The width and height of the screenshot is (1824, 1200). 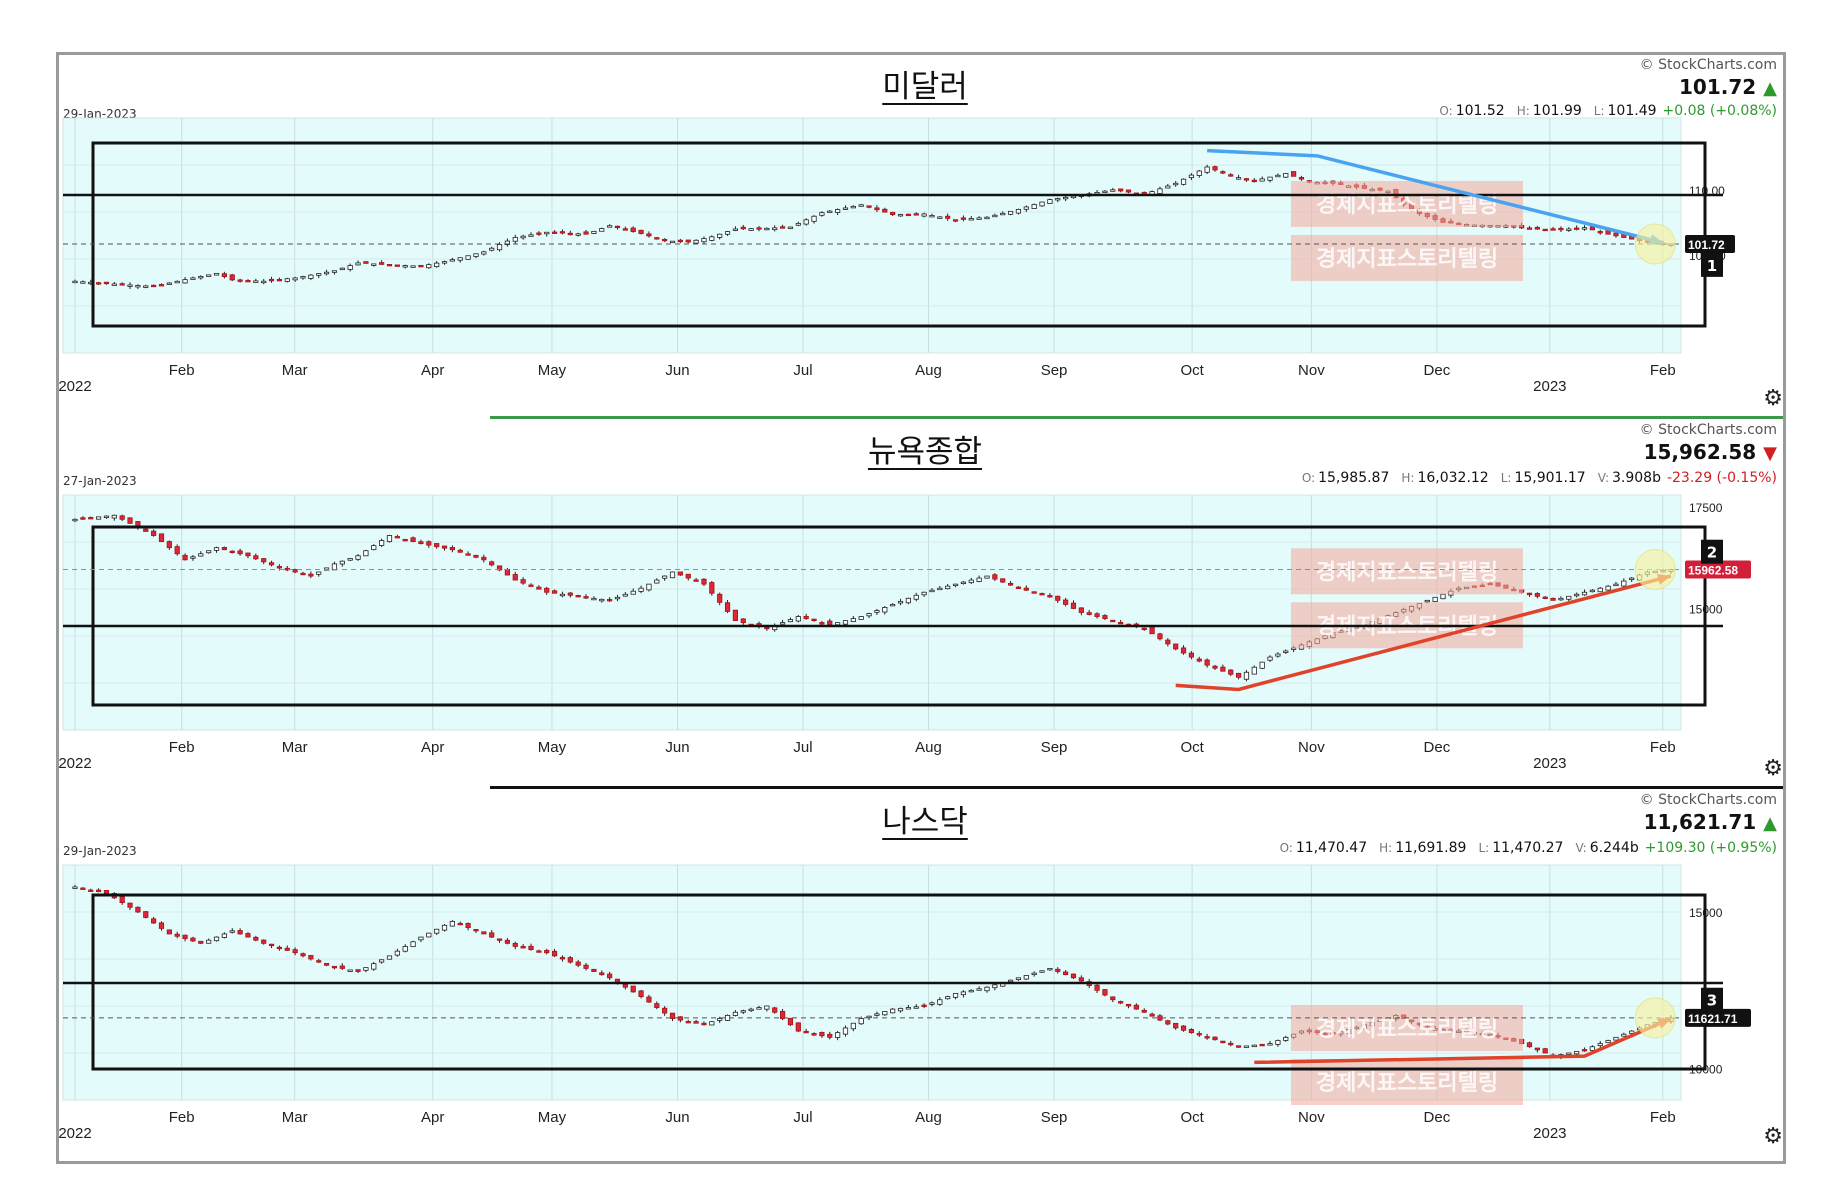 I want to click on watermark-text: 경제지표스토리텔링, so click(x=1407, y=259).